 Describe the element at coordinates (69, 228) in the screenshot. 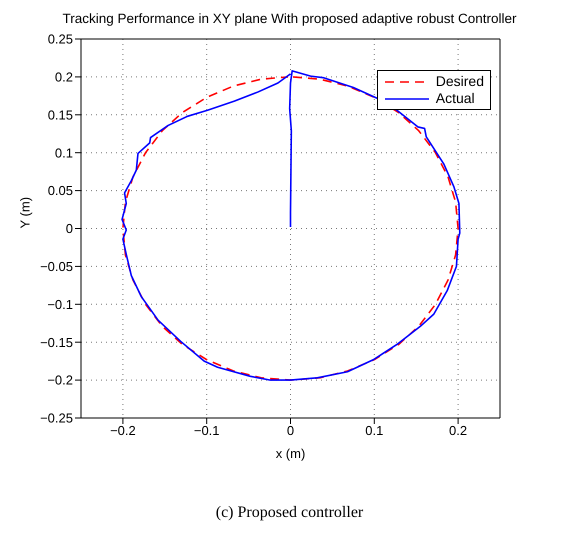

I see `y-tick-label: 0` at that location.